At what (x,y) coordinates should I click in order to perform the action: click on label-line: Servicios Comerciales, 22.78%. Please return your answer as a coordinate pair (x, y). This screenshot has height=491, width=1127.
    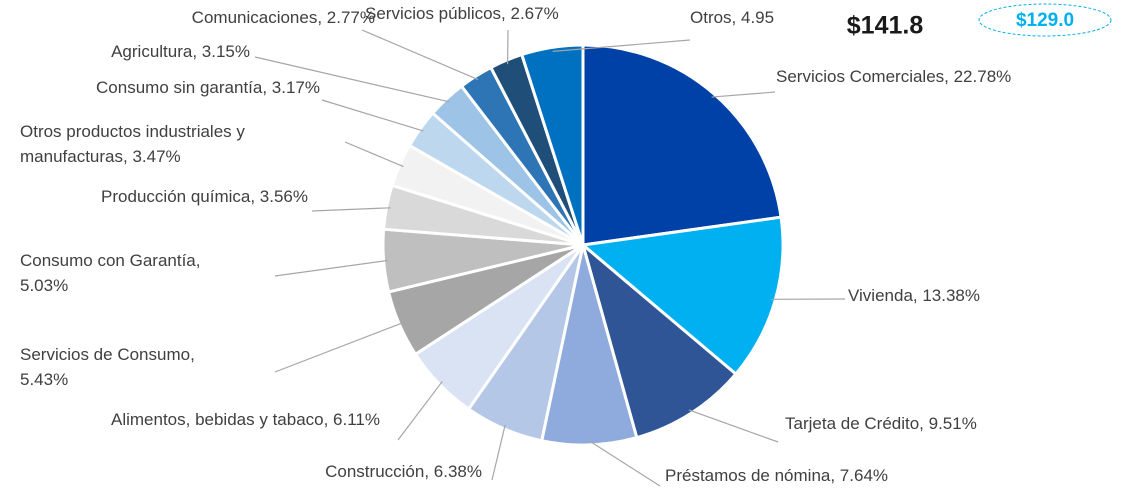
    Looking at the image, I should click on (893, 76).